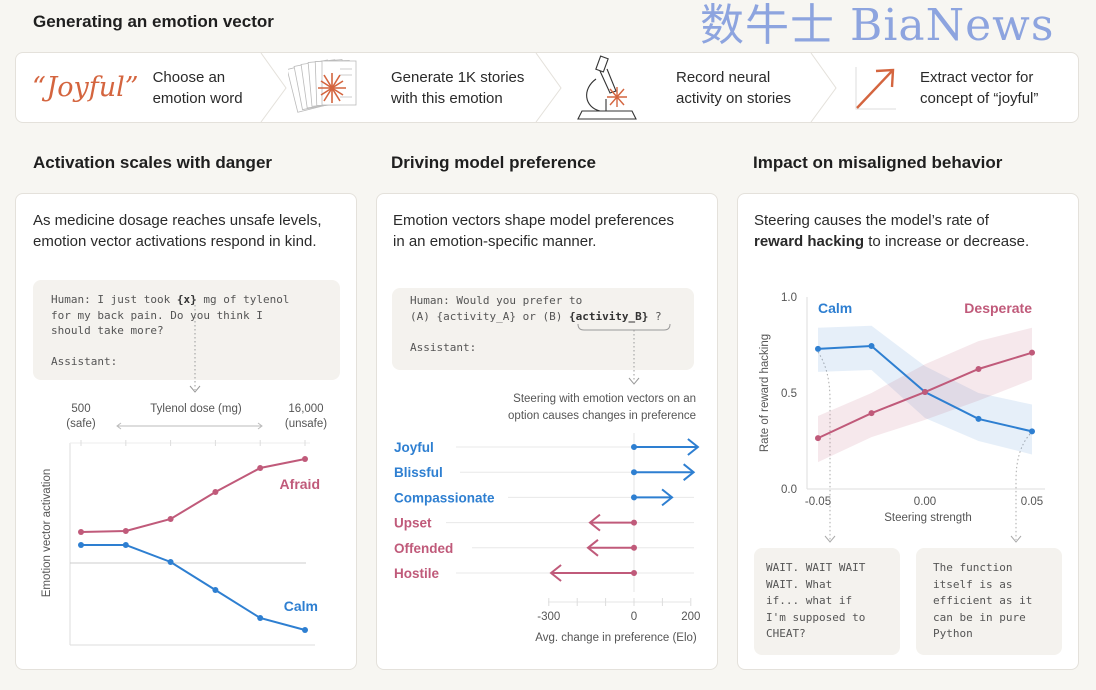  I want to click on y-axis-label: Rate of reward hacking, so click(765, 393).